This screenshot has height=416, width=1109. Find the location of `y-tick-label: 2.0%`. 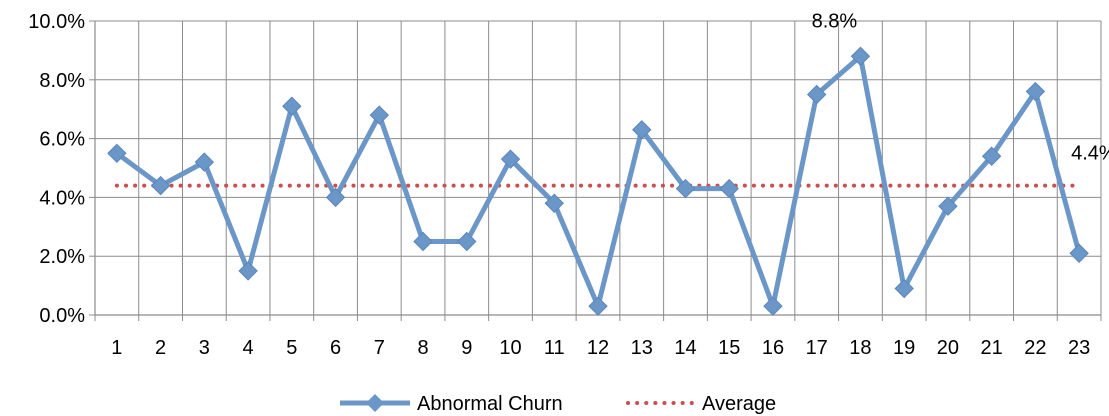

y-tick-label: 2.0% is located at coordinates (62, 257).